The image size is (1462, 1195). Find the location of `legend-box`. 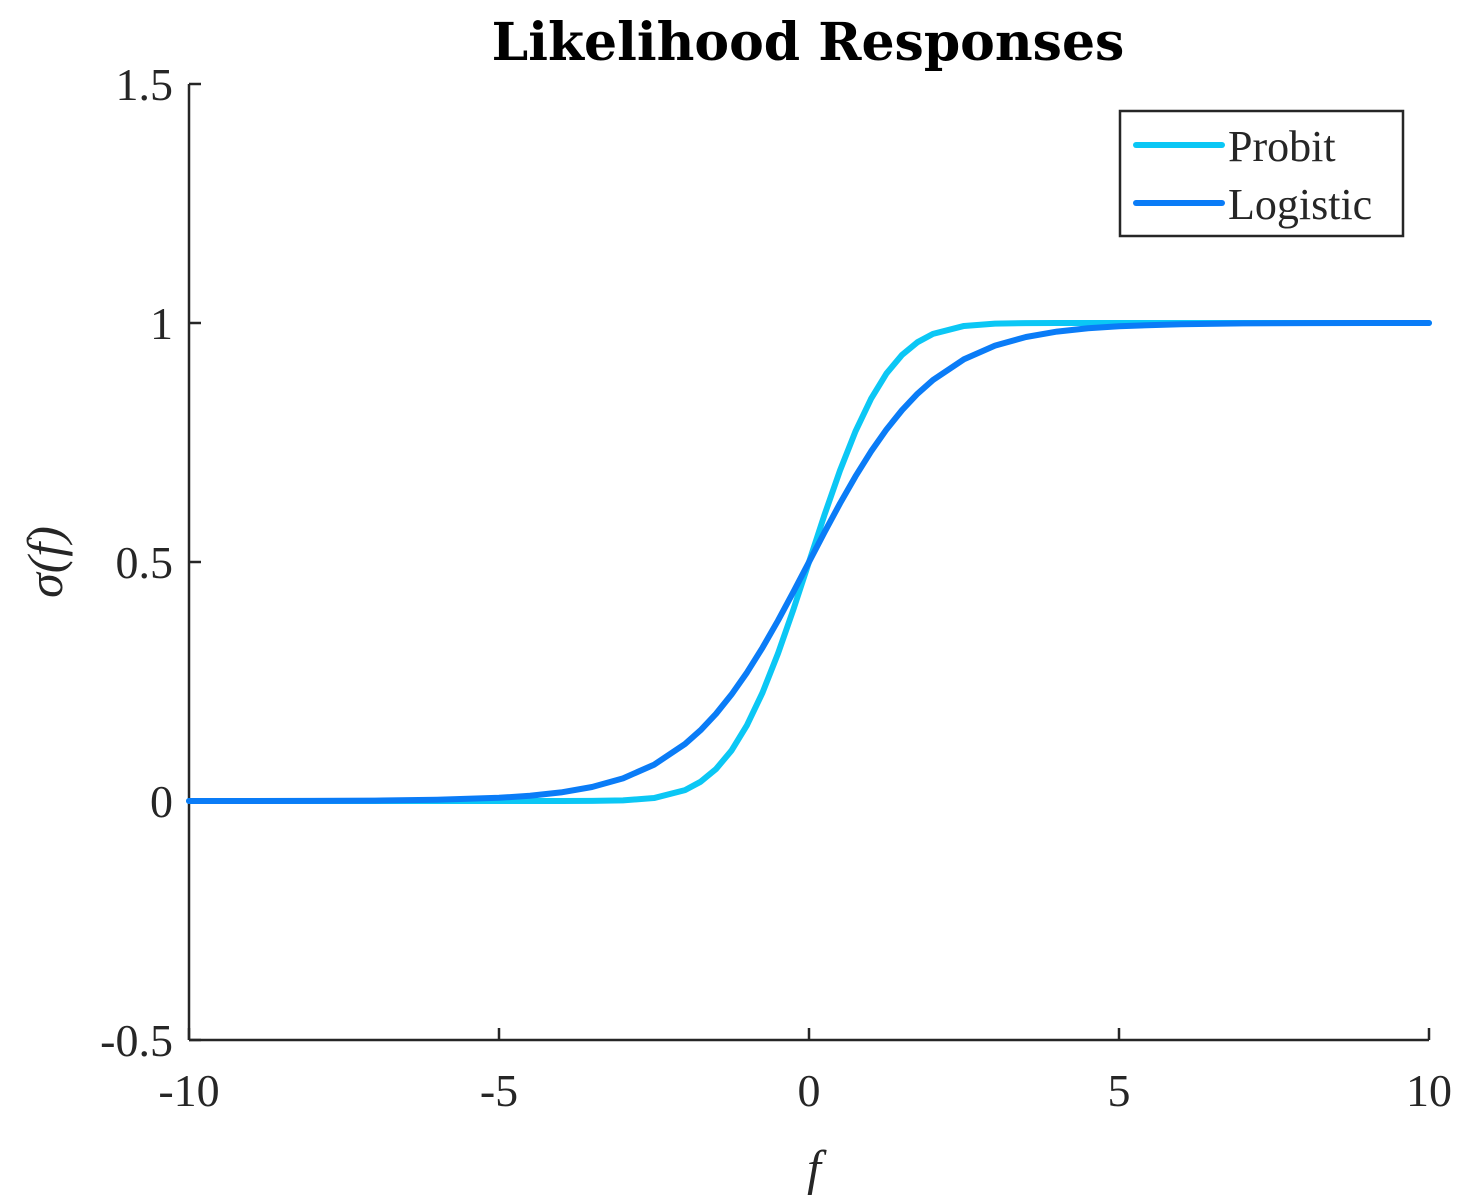

legend-box is located at coordinates (1261, 173).